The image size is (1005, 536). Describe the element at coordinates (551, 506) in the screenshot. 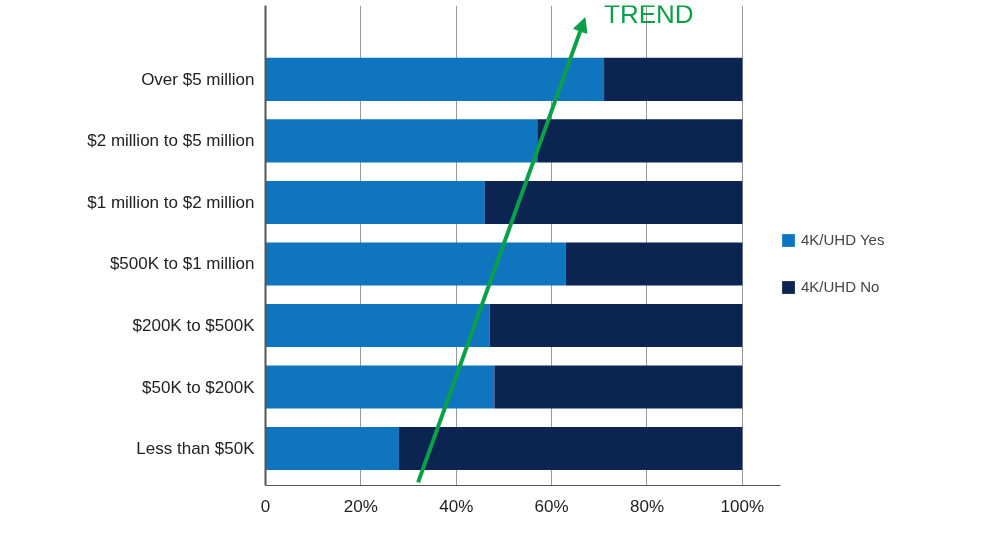

I see `x-tick-label: 60%` at that location.